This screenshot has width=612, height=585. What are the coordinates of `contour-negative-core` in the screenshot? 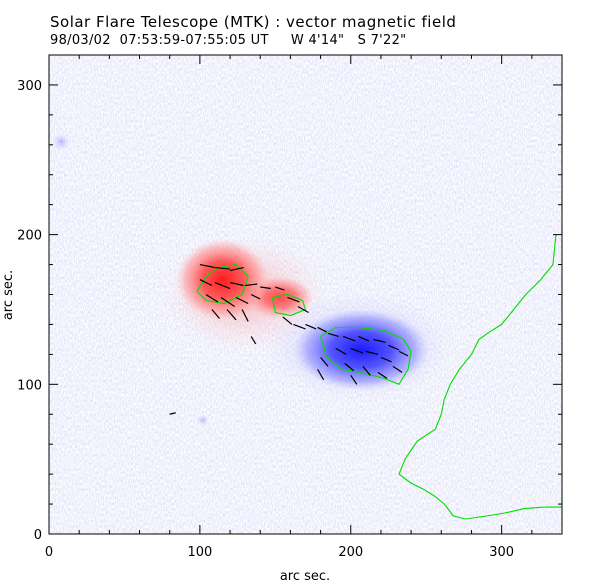 It's located at (366, 355).